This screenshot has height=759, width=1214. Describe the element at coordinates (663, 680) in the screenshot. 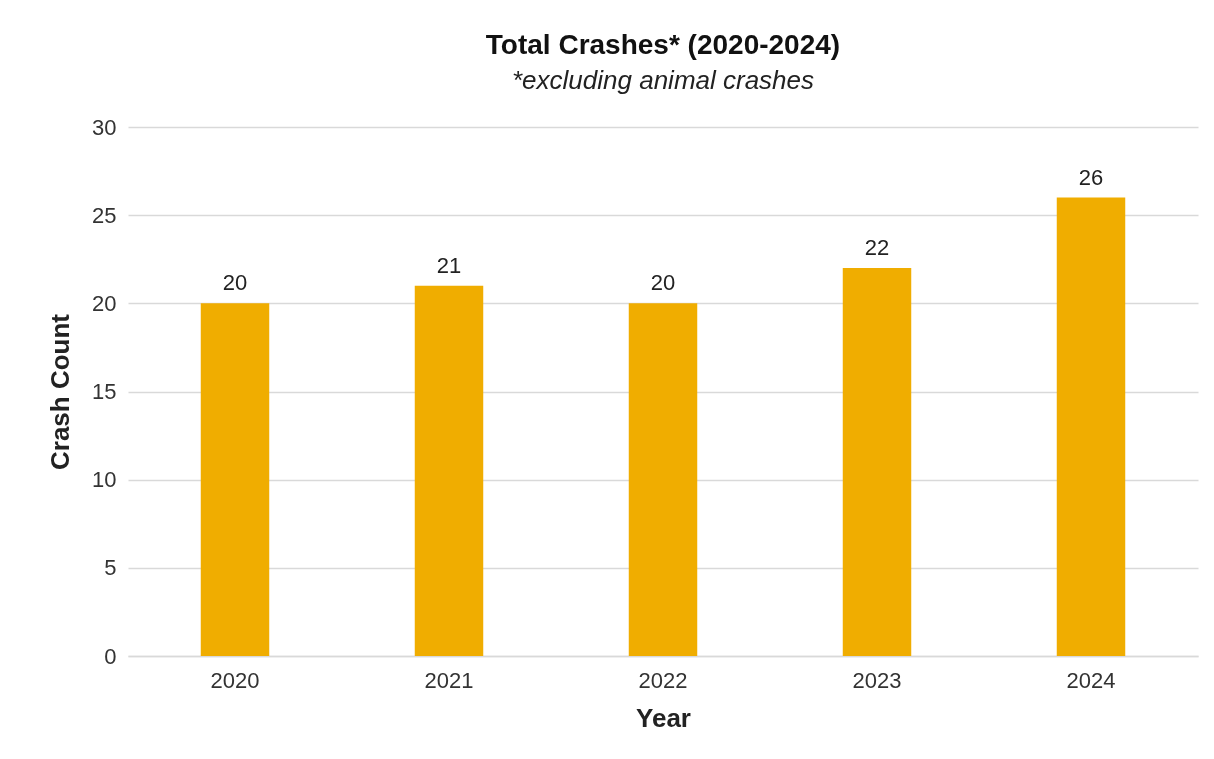

I see `x-tick-label: 2022` at that location.